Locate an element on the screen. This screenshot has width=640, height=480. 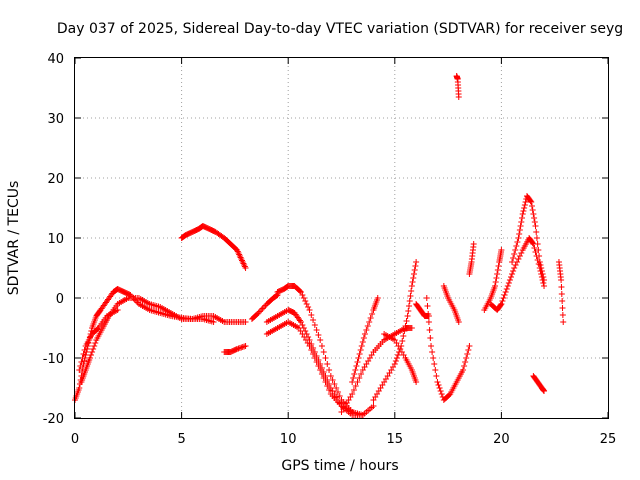
series-sparse-17to18 is located at coordinates (451, 304).